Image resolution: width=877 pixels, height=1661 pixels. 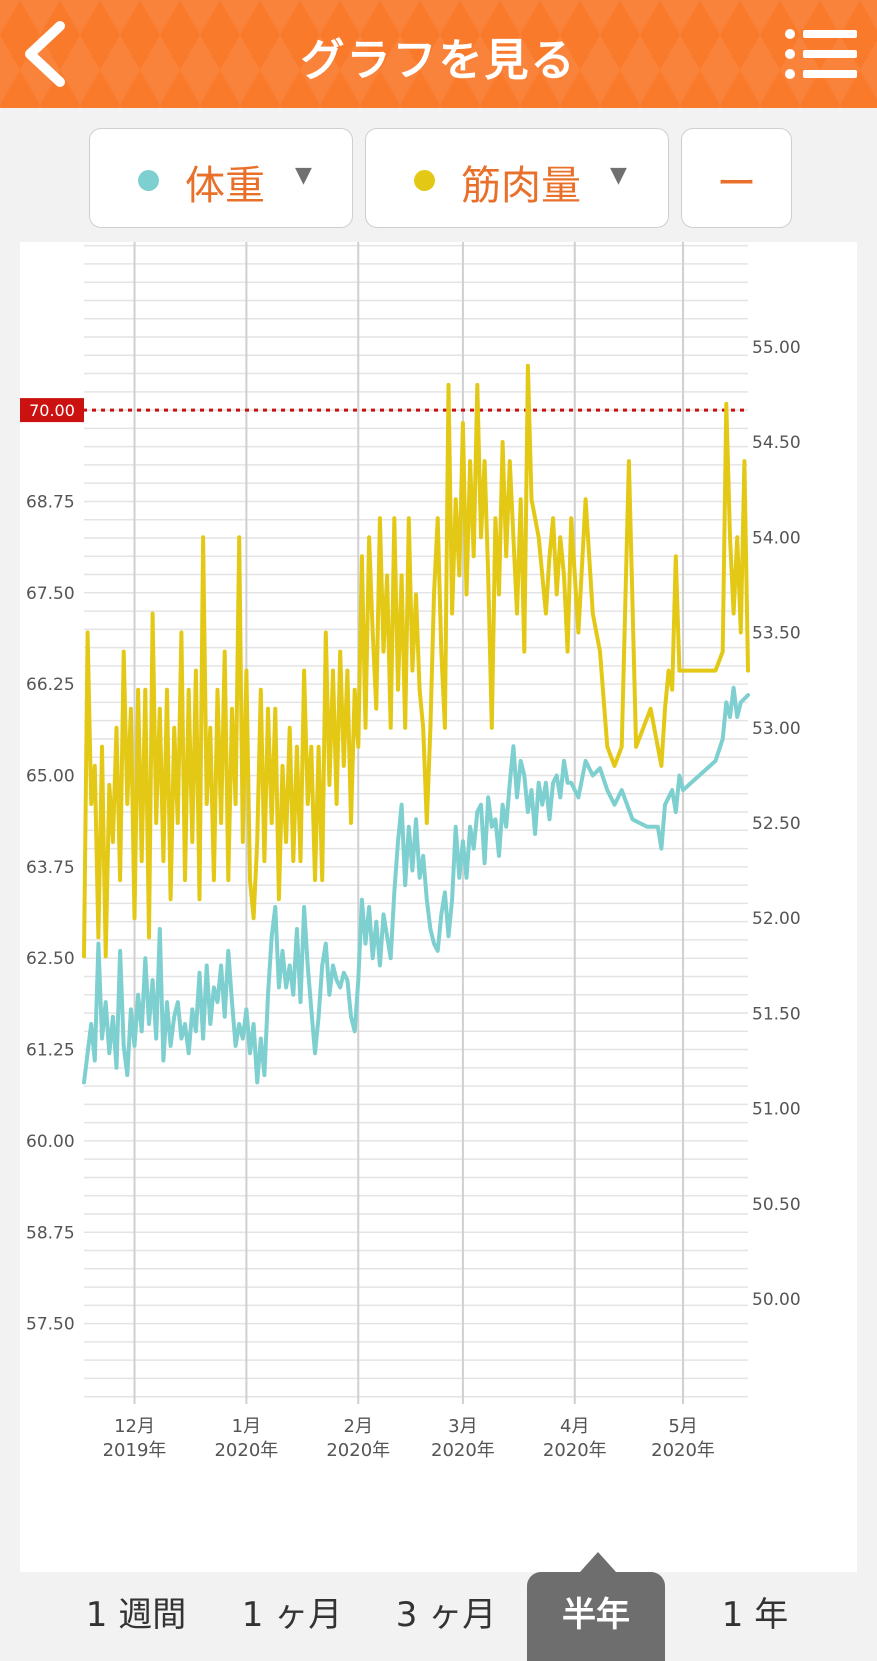 I want to click on x-axis-month-label: 2月, so click(x=358, y=1426).